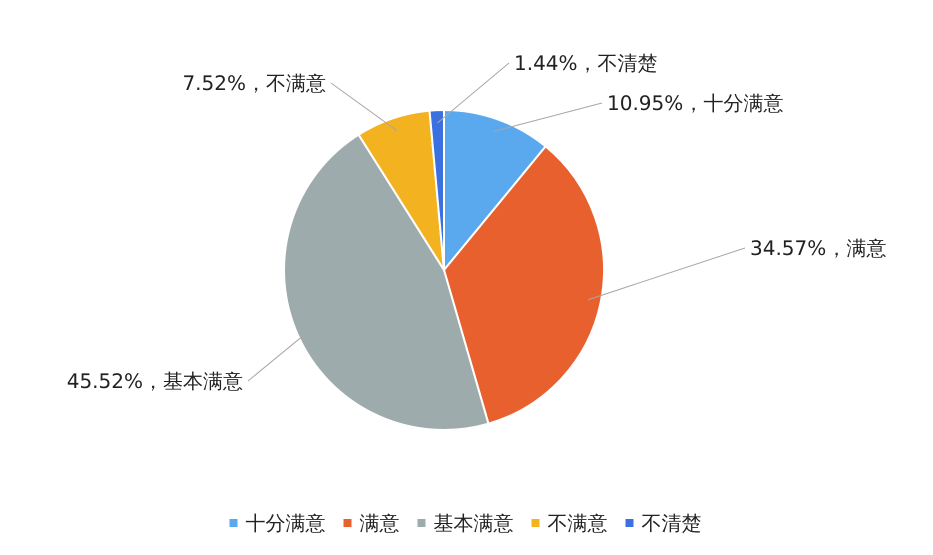 The width and height of the screenshot is (933, 555). I want to click on data-label: 34.57%，满意, so click(818, 248).